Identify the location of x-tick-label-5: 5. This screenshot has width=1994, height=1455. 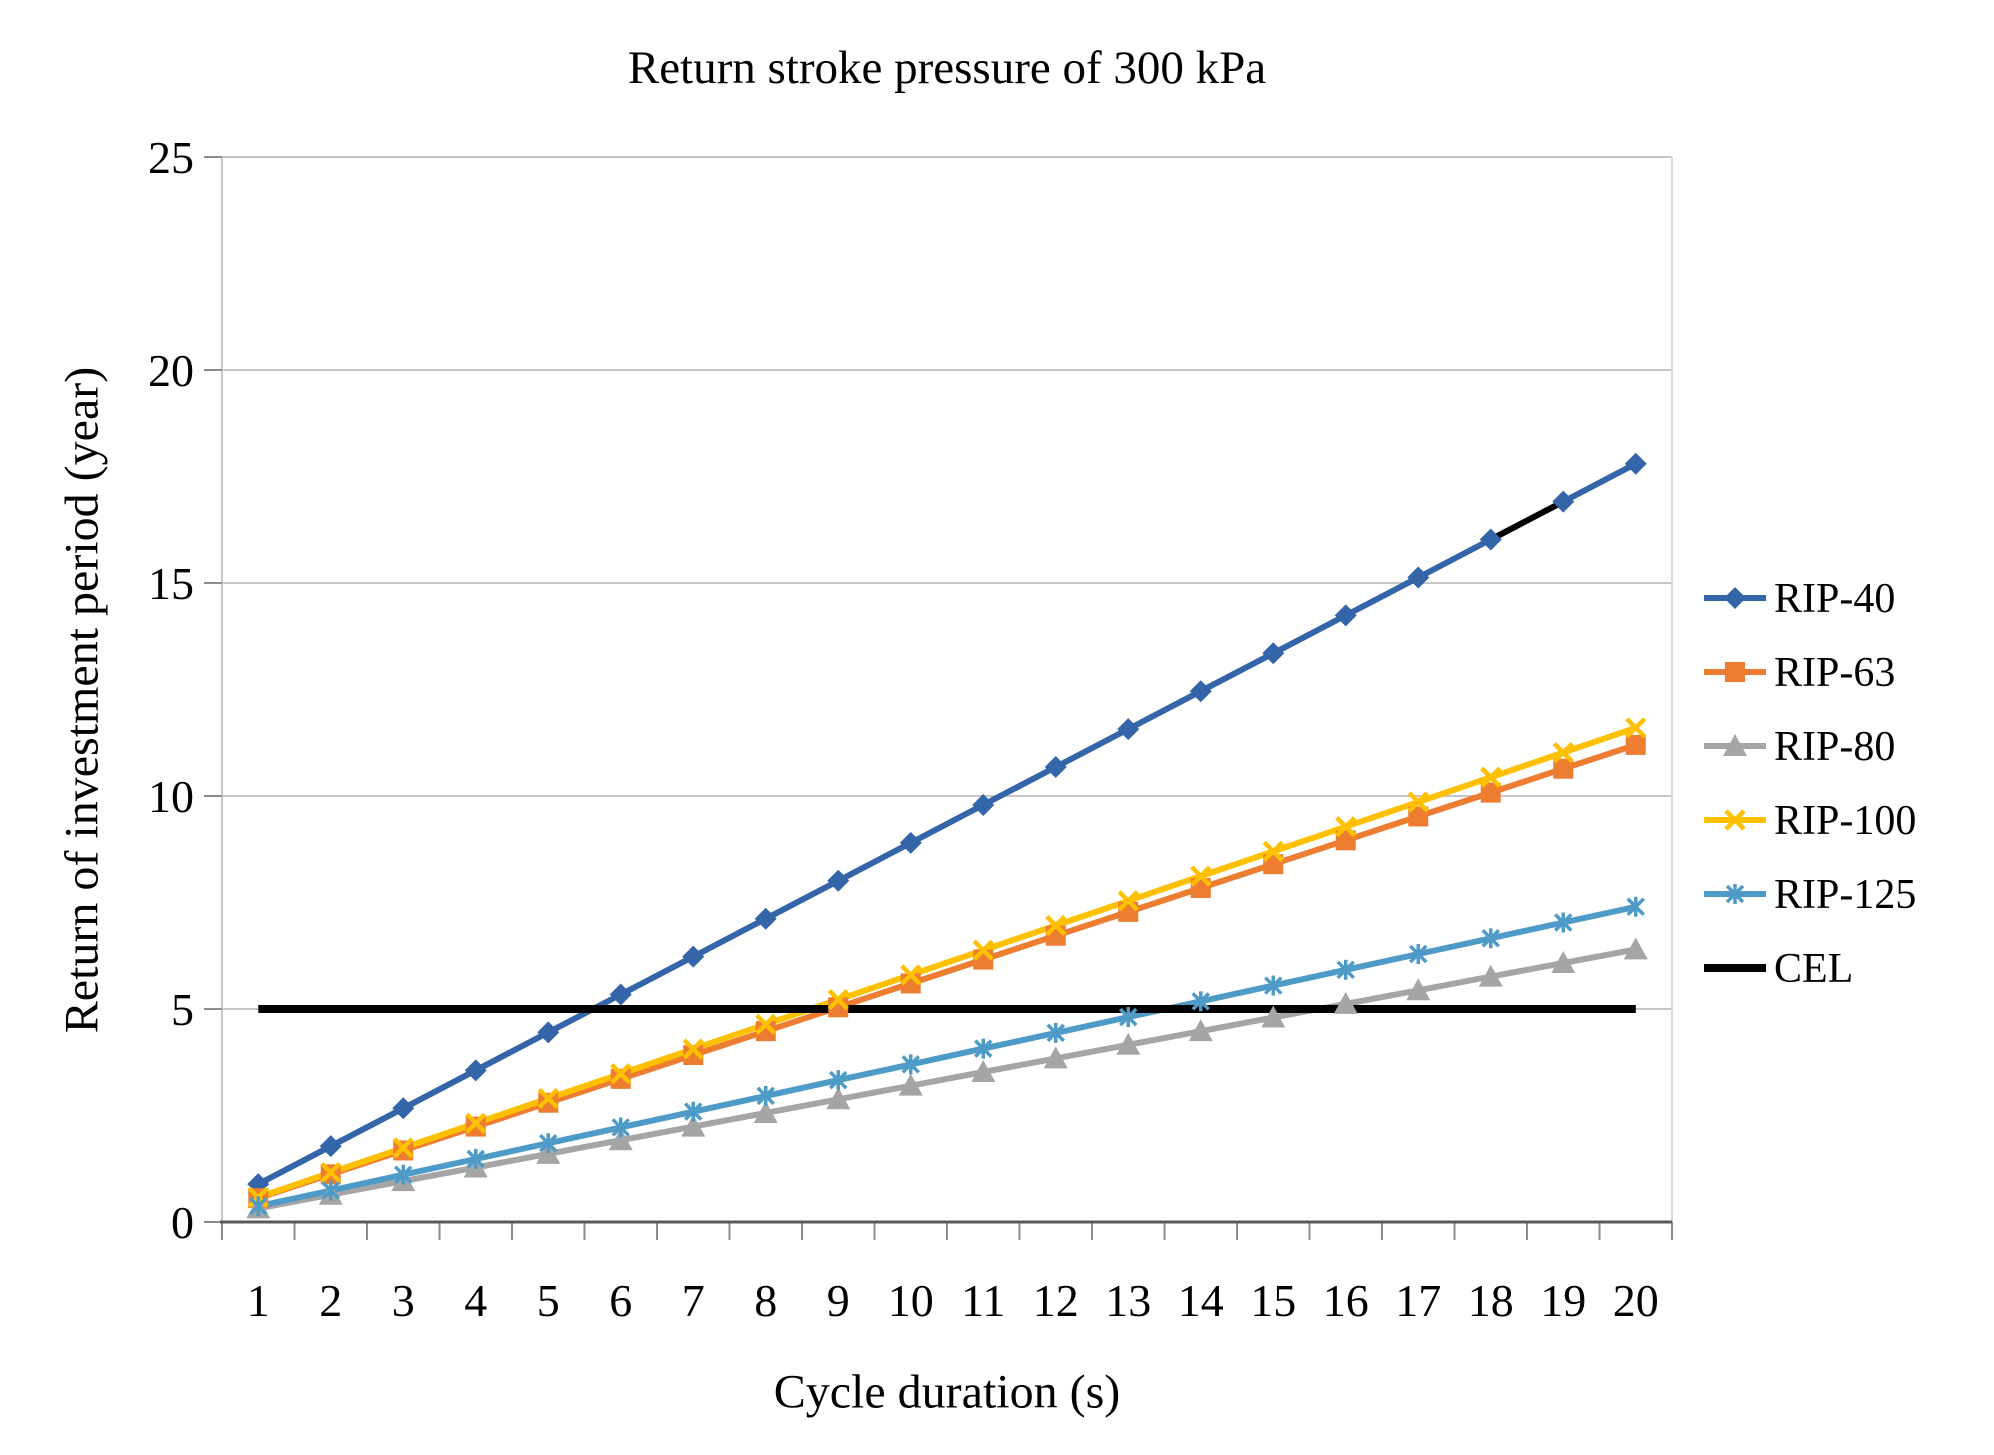
(548, 1300).